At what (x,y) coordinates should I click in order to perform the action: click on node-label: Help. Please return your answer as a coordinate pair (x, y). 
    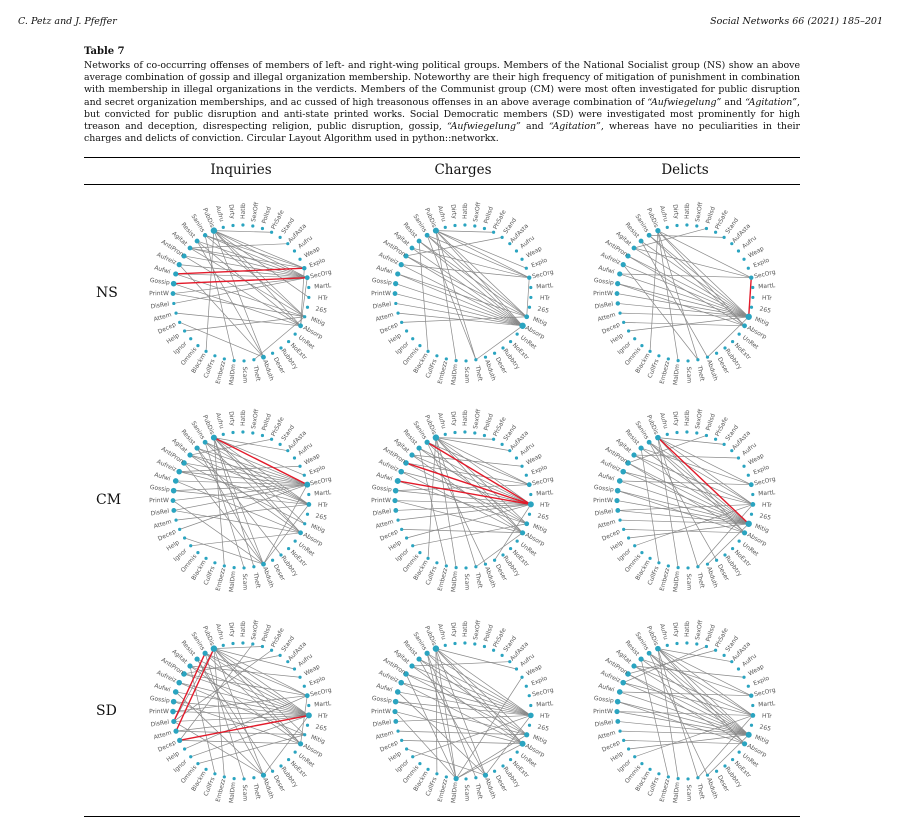
    Looking at the image, I should click on (172, 339).